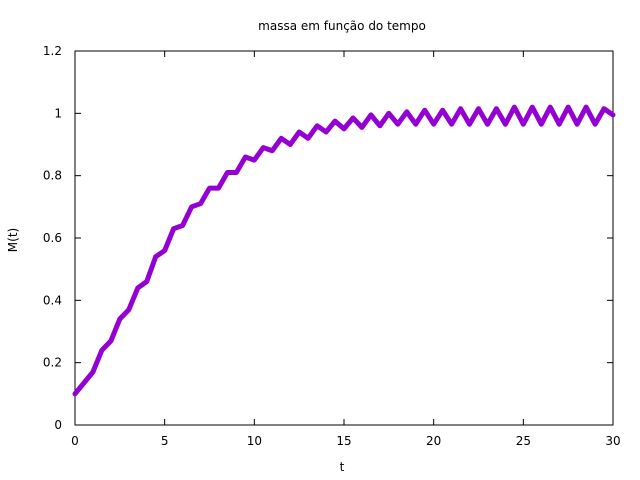  What do you see at coordinates (343, 441) in the screenshot?
I see `x-tick-label: 15` at bounding box center [343, 441].